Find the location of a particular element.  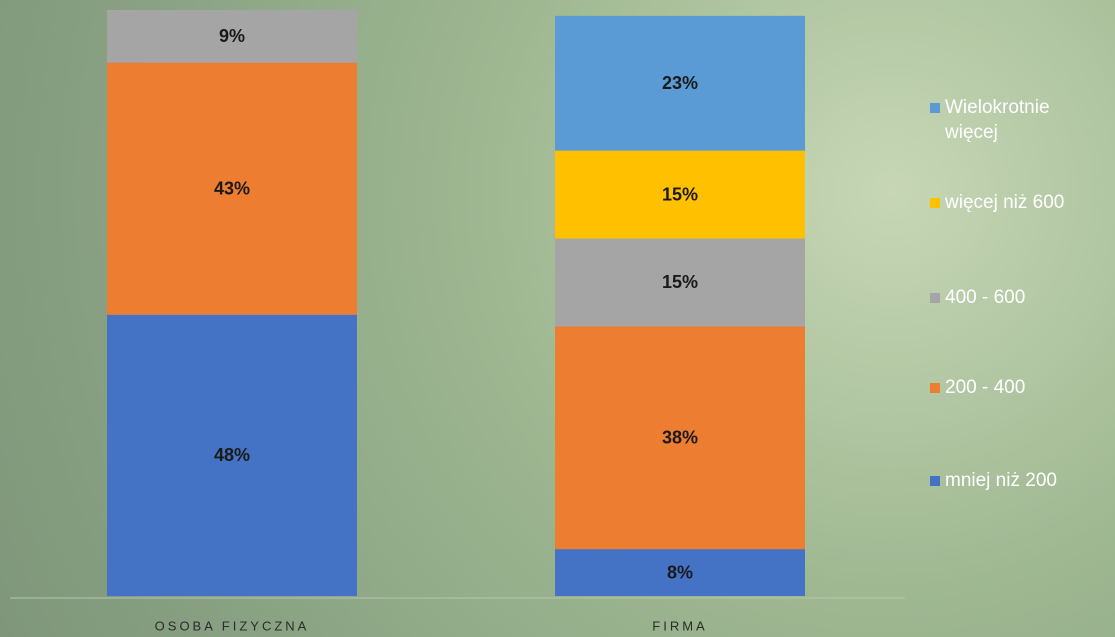

legend-label: 400 - 600 is located at coordinates (985, 297).